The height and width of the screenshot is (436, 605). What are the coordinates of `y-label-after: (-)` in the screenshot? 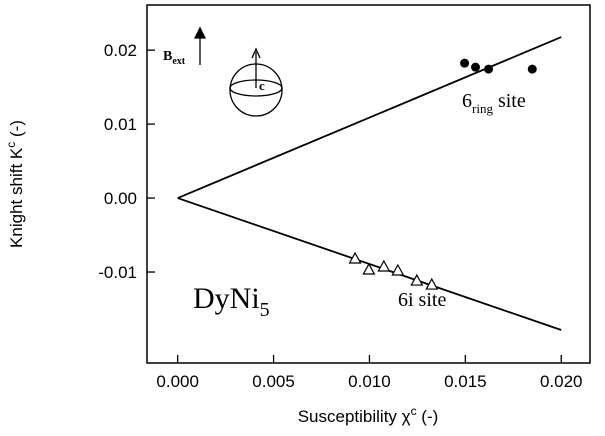 It's located at (16, 131).